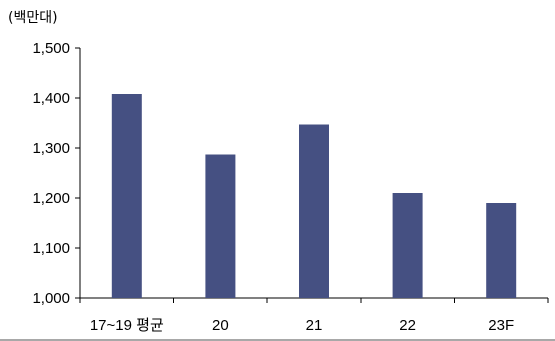 This screenshot has width=555, height=341. What do you see at coordinates (33, 18) in the screenshot?
I see `y-axis-unit-label: (백만대)` at bounding box center [33, 18].